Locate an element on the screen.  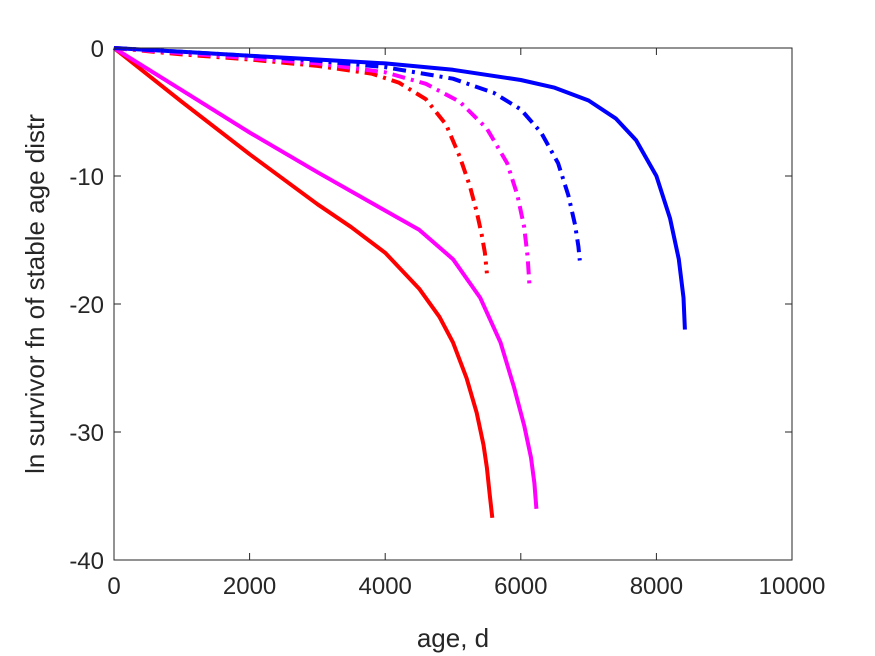
y-tick-label: -10 is located at coordinates (86, 177).